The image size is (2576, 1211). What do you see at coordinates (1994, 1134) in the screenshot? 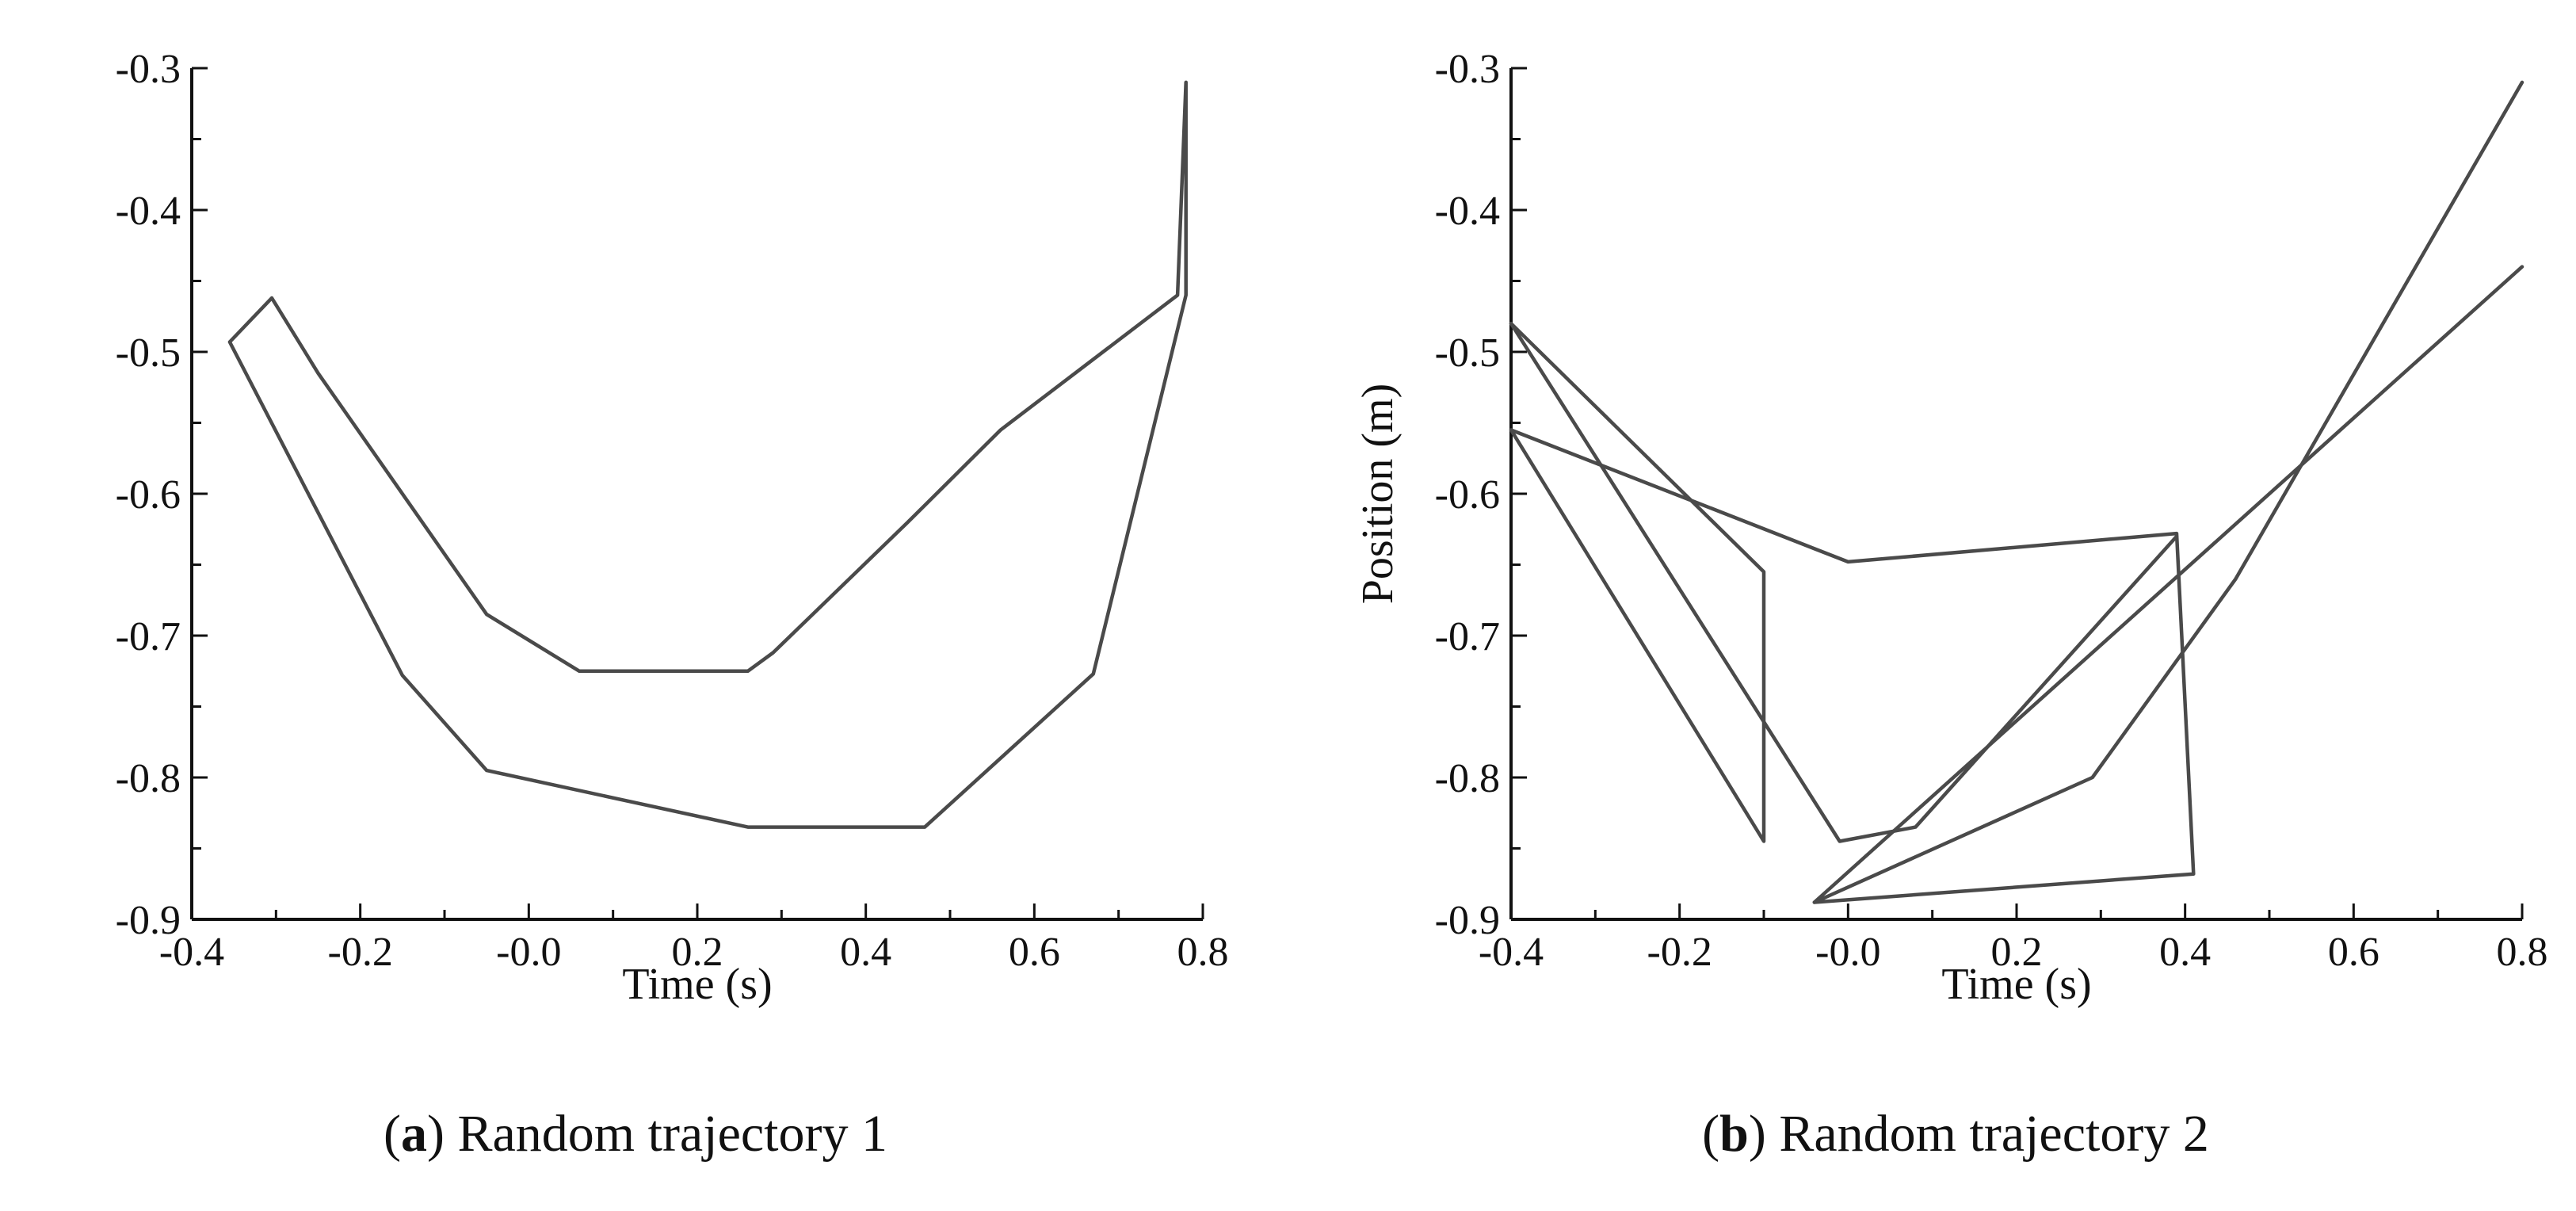
I see `caption-text: Random trajectory 2` at bounding box center [1994, 1134].